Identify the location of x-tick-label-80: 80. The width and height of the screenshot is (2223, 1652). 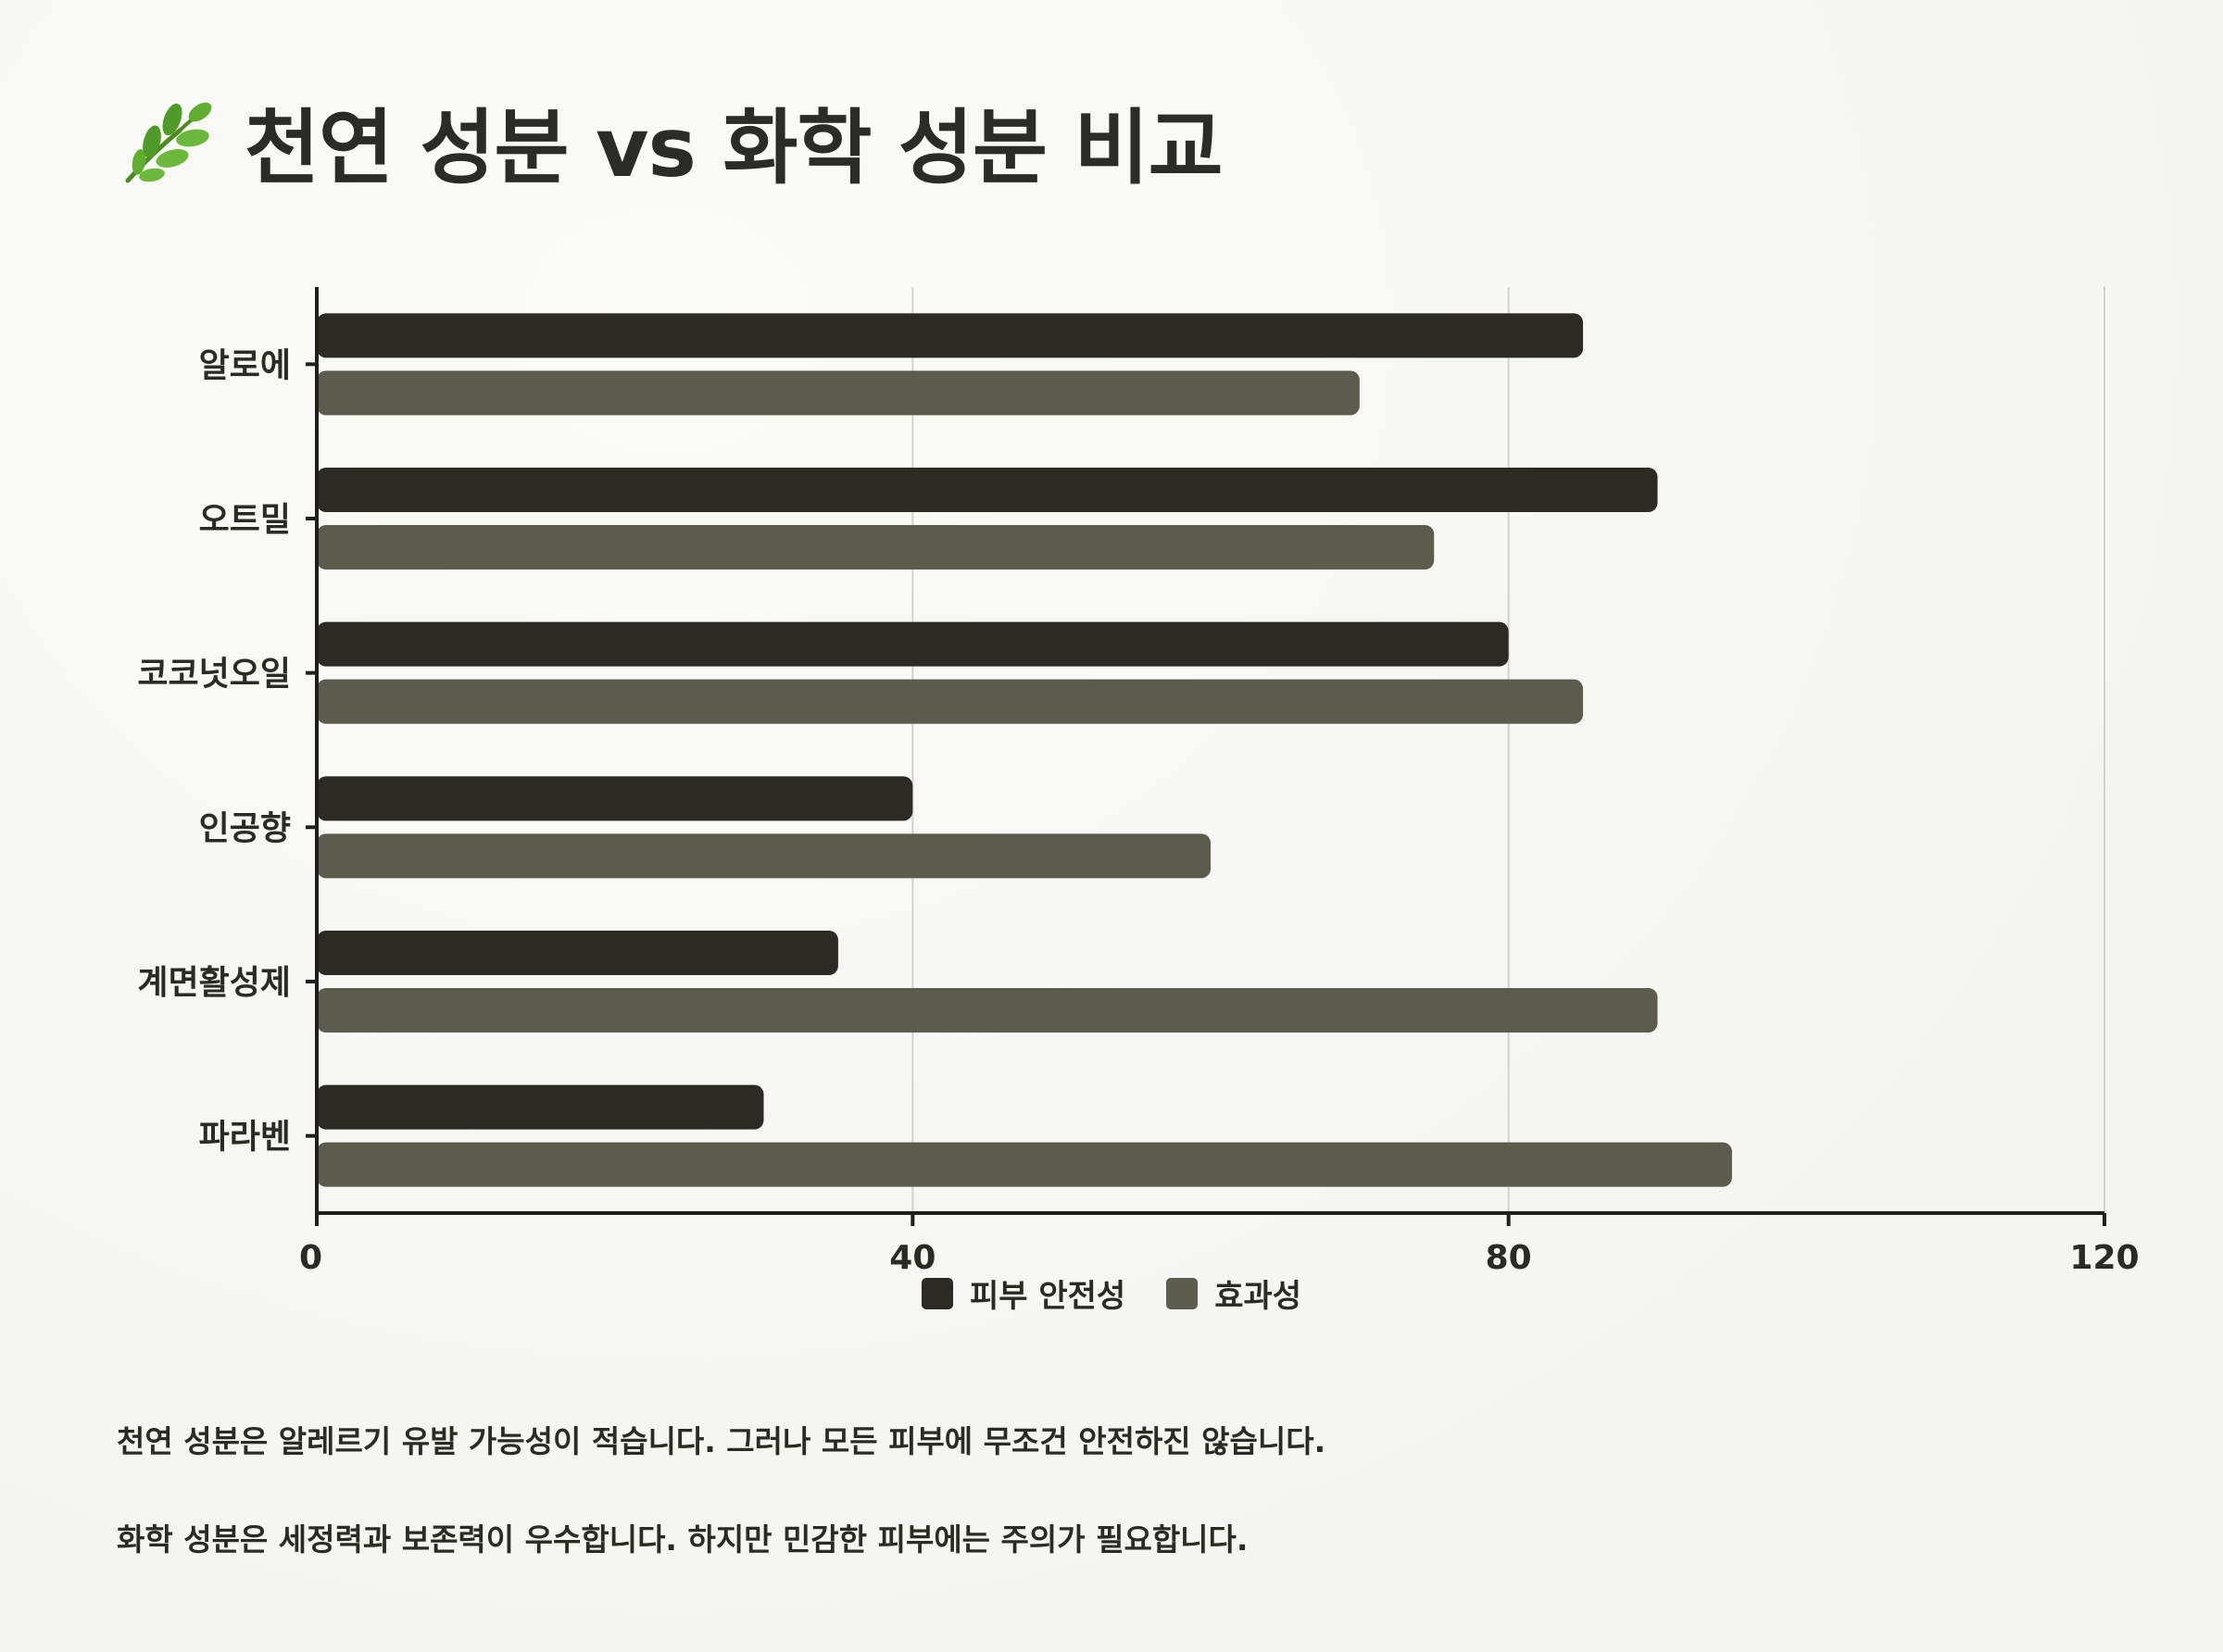
(1509, 1258).